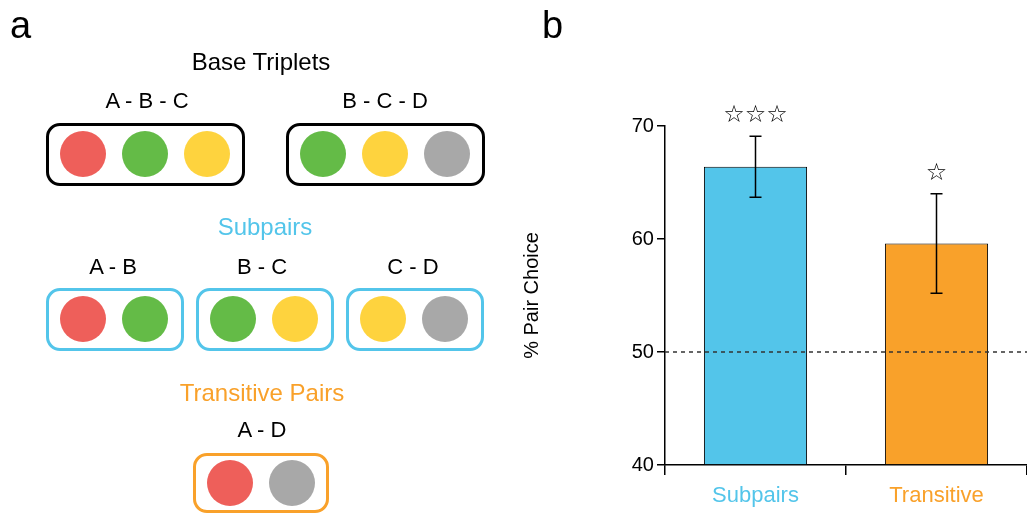 Image resolution: width=1027 pixels, height=515 pixels. What do you see at coordinates (553, 25) in the screenshot?
I see `chart-title: b` at bounding box center [553, 25].